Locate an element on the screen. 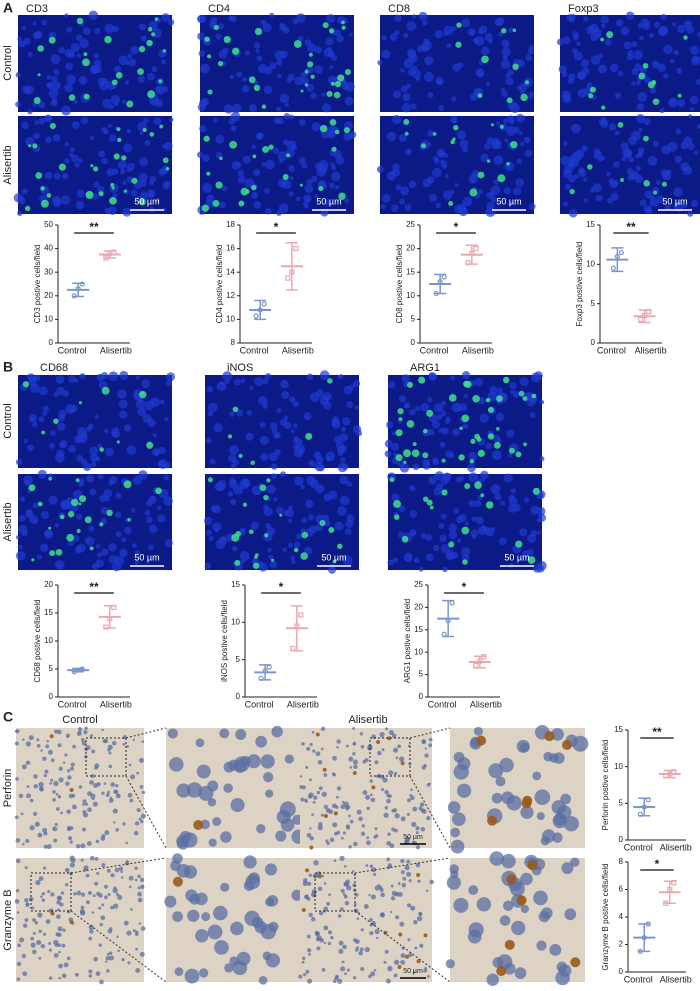 This screenshot has height=991, width=700. y-axis-label: CD3 postive cells/field is located at coordinates (37, 284).